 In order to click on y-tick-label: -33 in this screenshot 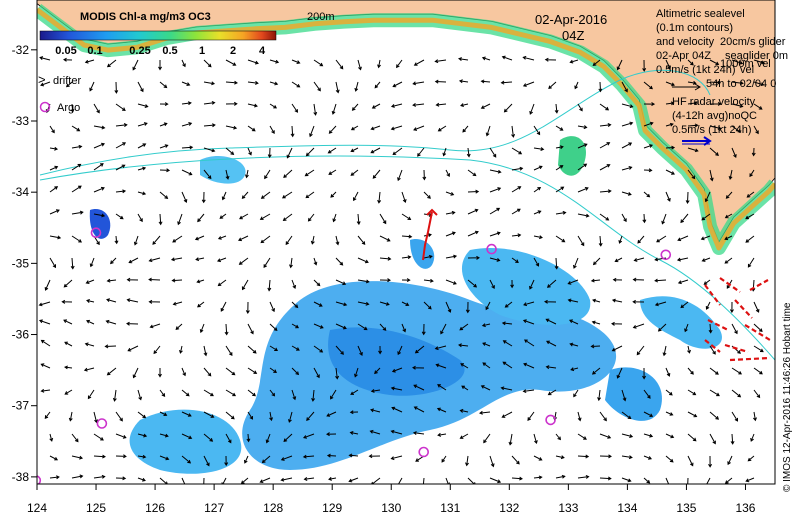, I will do `click(21, 121)`.